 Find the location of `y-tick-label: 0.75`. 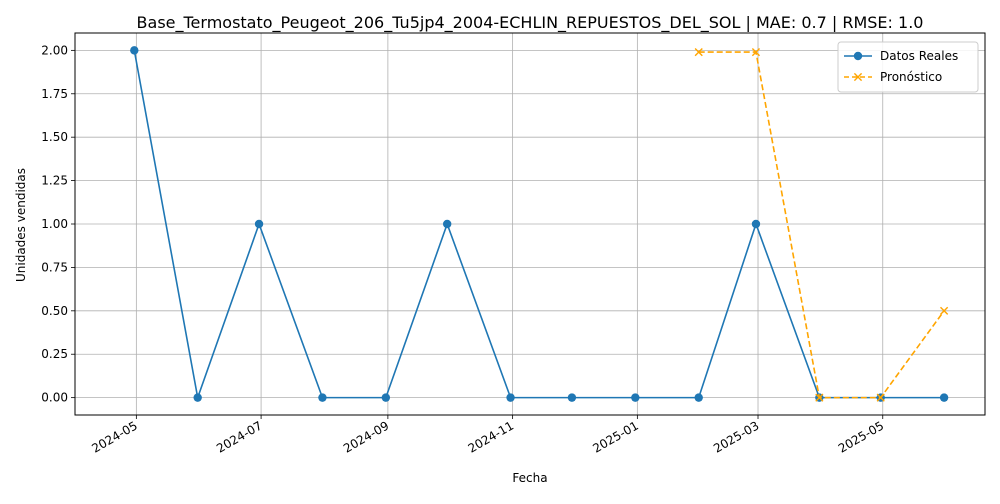

y-tick-label: 0.75 is located at coordinates (54, 267).